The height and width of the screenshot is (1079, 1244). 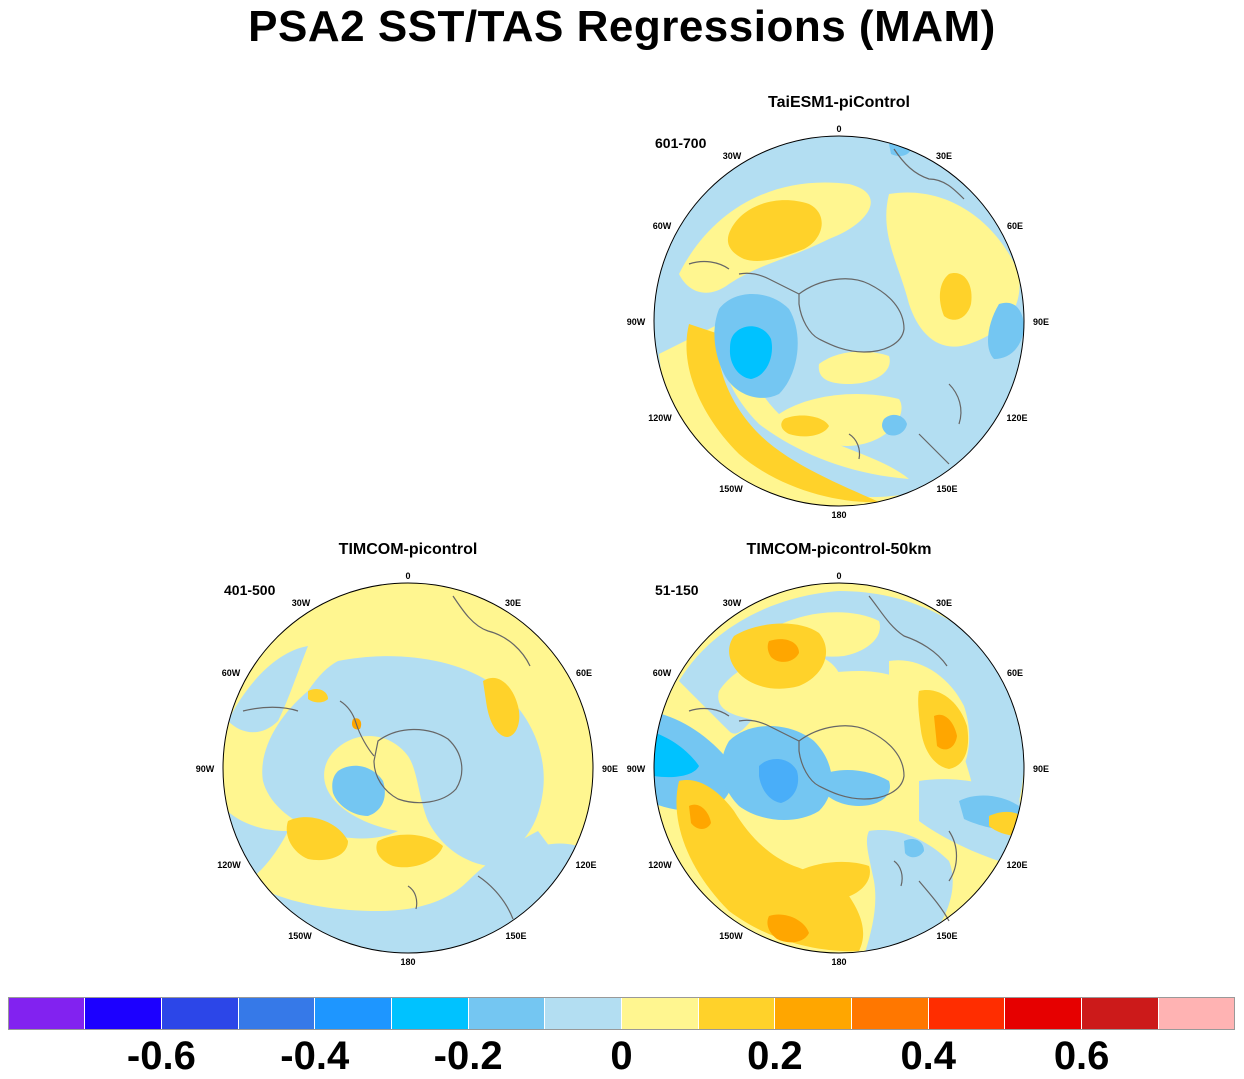 I want to click on map-panel-taiesm: TaiESM1-piControl 601-700, so click(x=839, y=314).